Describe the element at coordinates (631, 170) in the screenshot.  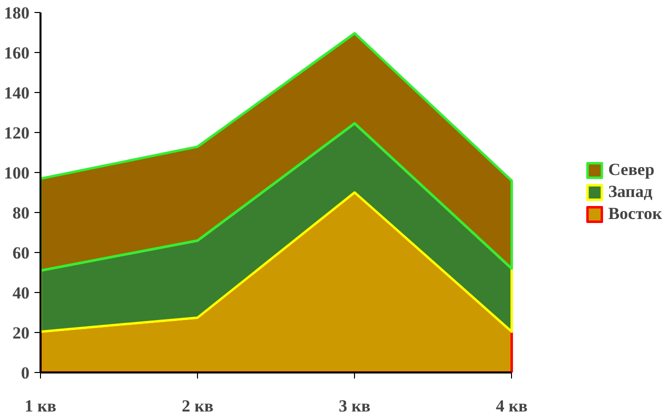
I see `legend-label: Север` at that location.